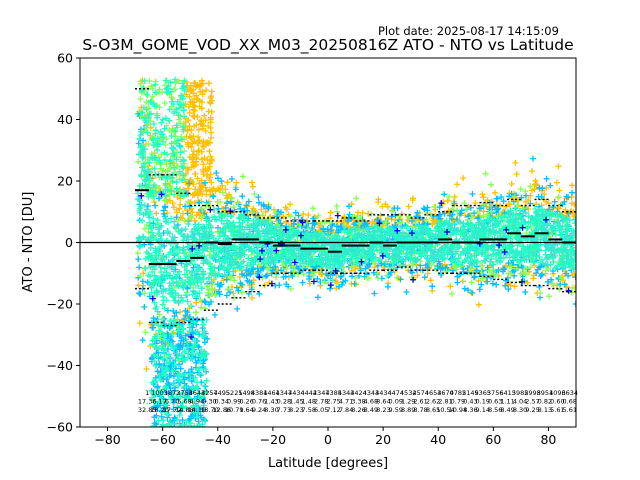 Image resolution: width=640 pixels, height=480 pixels. I want to click on bin-stat-mean: 1.43, so click(271, 402).